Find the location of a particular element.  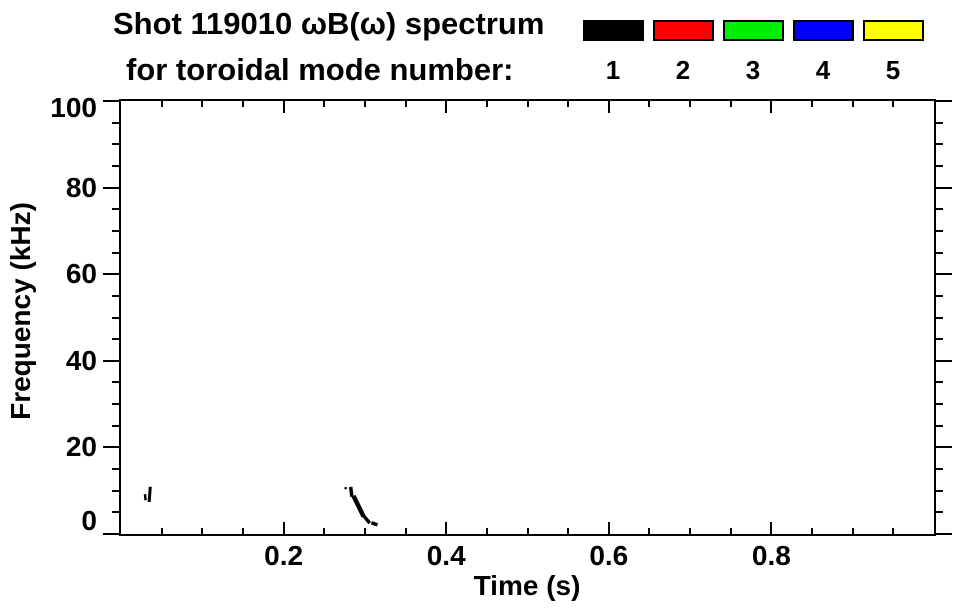

x-axis-title: Time (s) is located at coordinates (527, 585).